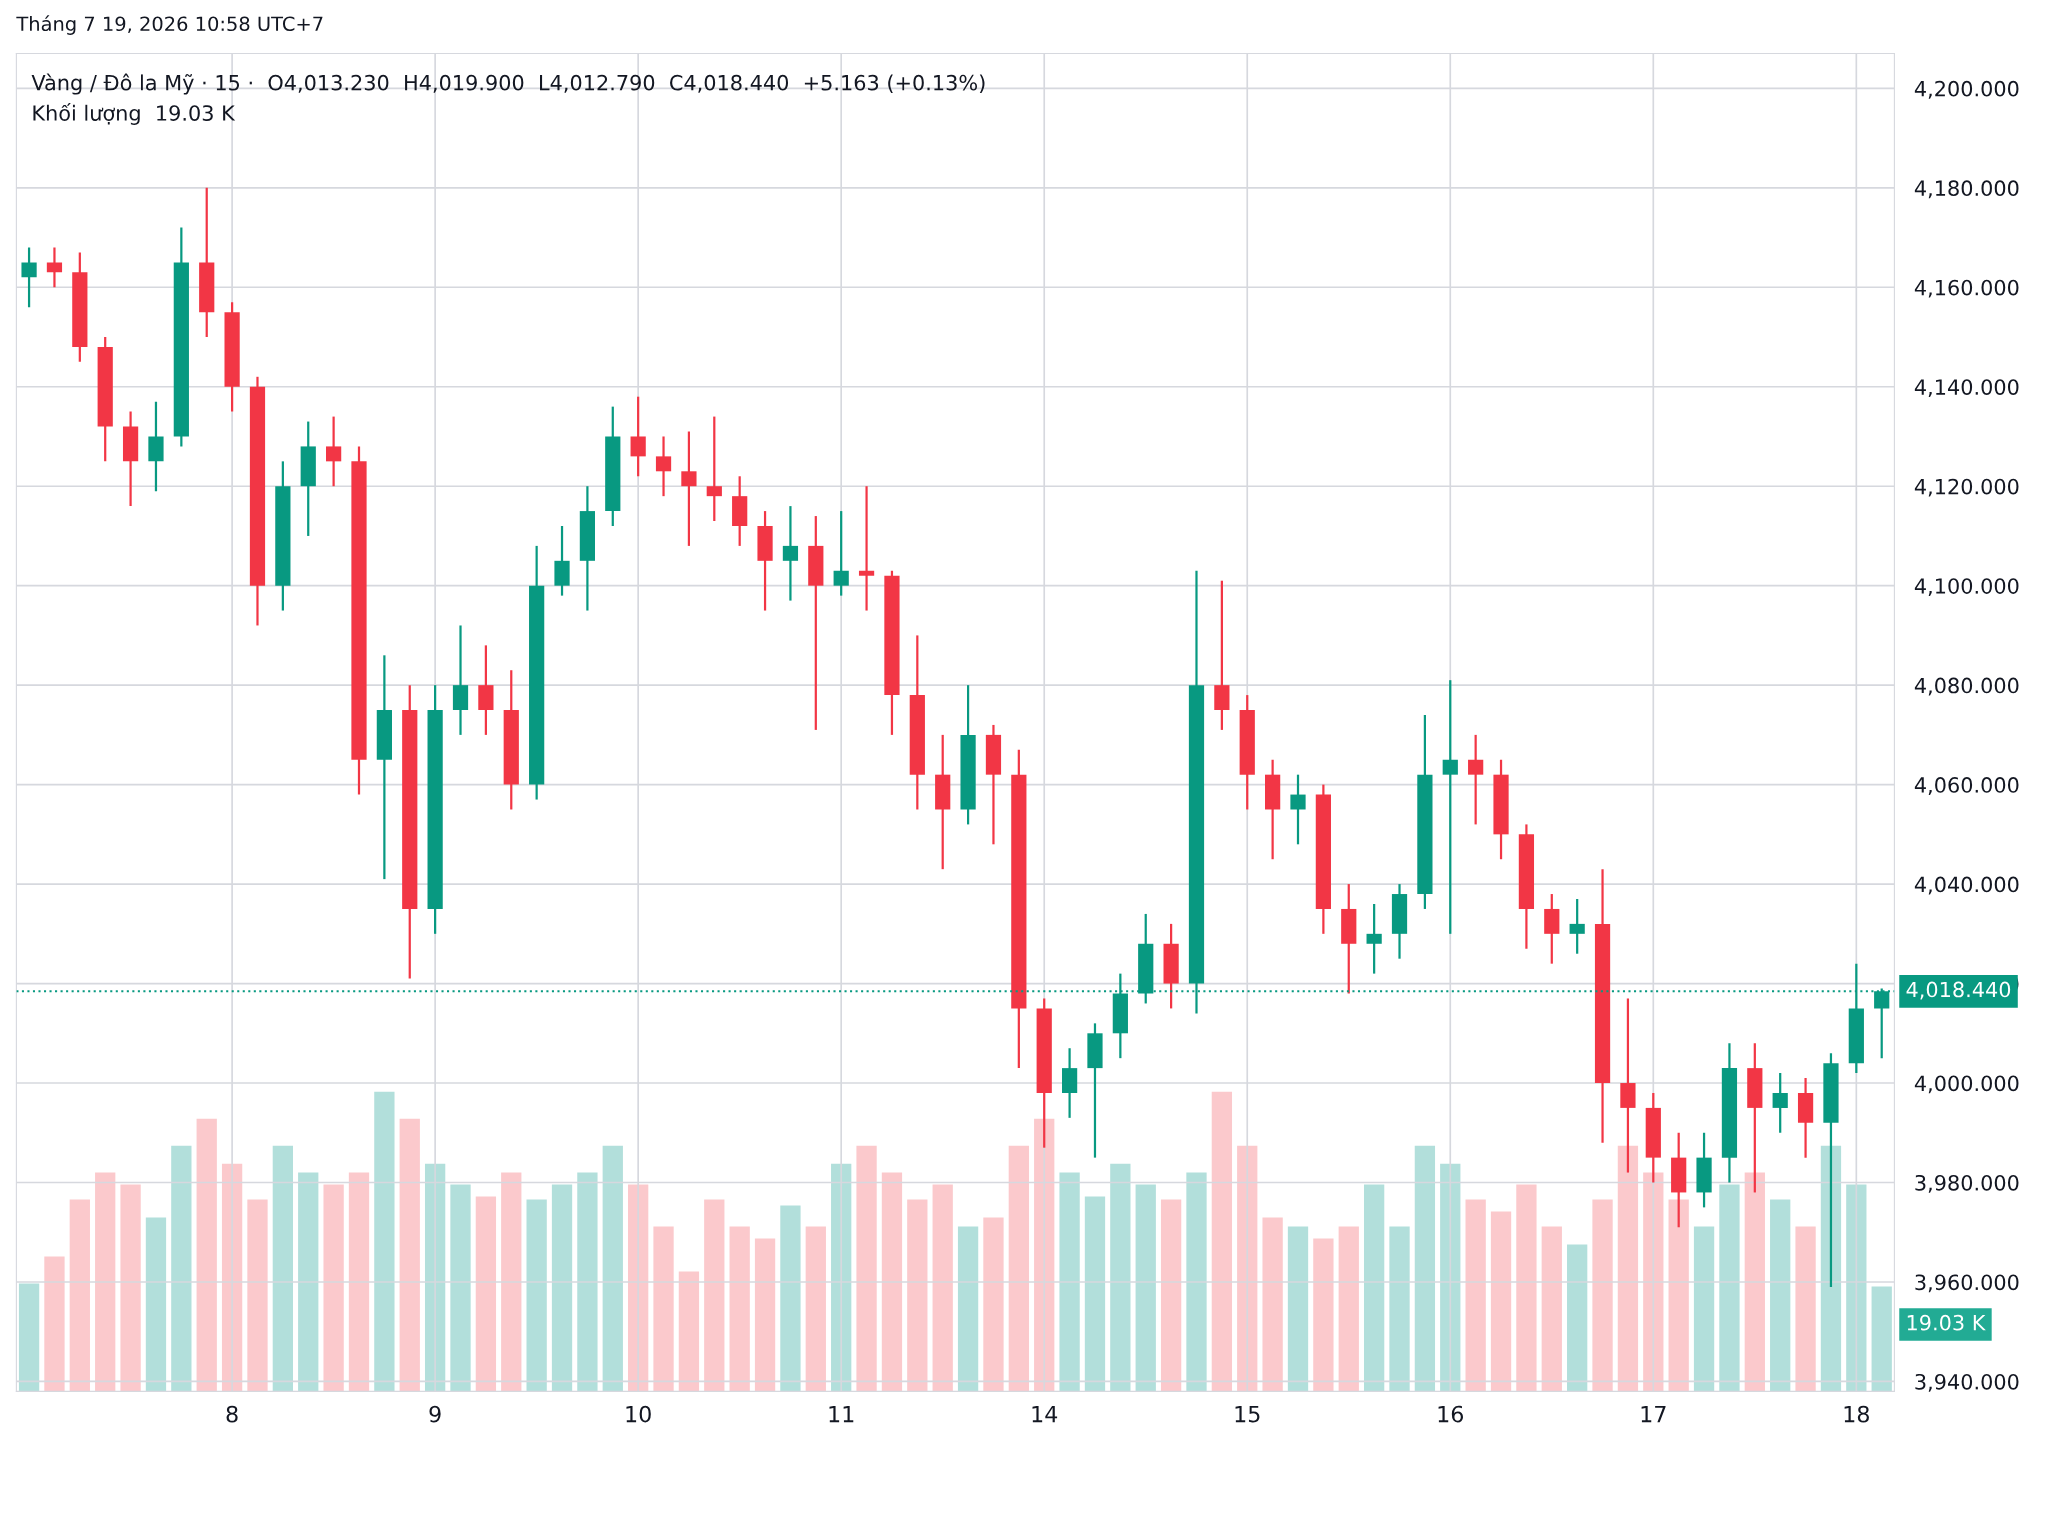 The width and height of the screenshot is (2048, 1529). Describe the element at coordinates (1967, 1382) in the screenshot. I see `y-tick-label: 3,940.000` at that location.